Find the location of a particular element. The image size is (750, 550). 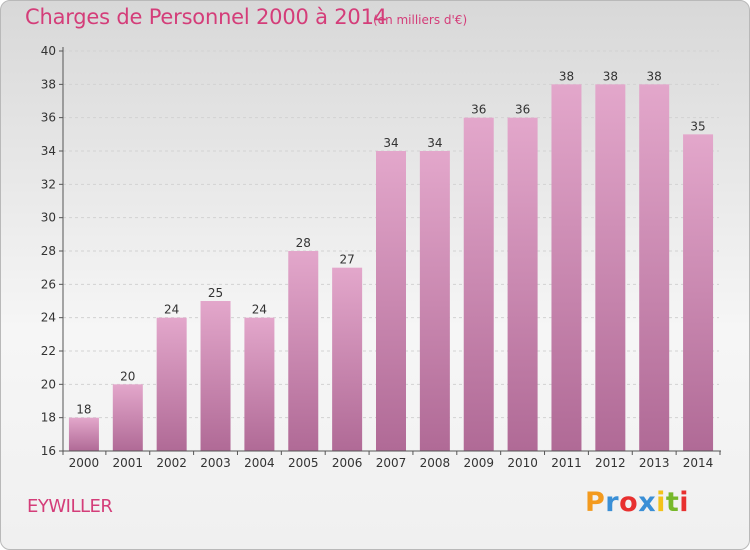

logo-letter: P is located at coordinates (595, 502).